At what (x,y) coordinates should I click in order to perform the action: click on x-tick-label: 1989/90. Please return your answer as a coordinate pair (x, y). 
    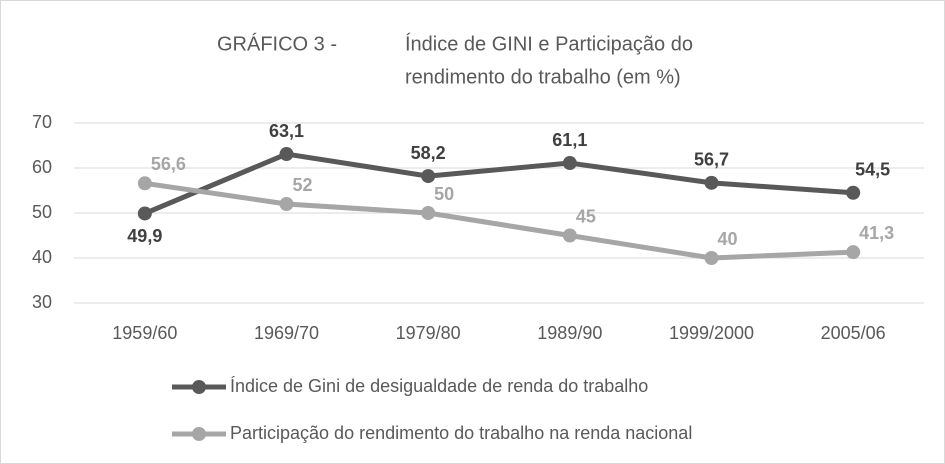
    Looking at the image, I should click on (569, 333).